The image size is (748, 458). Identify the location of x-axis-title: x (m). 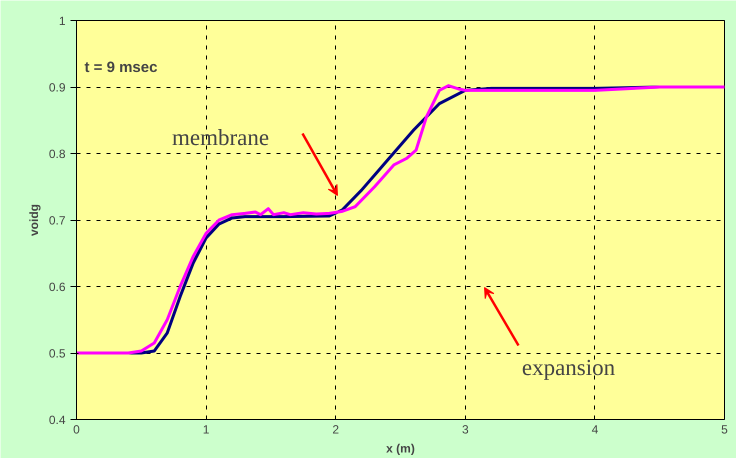
(400, 449).